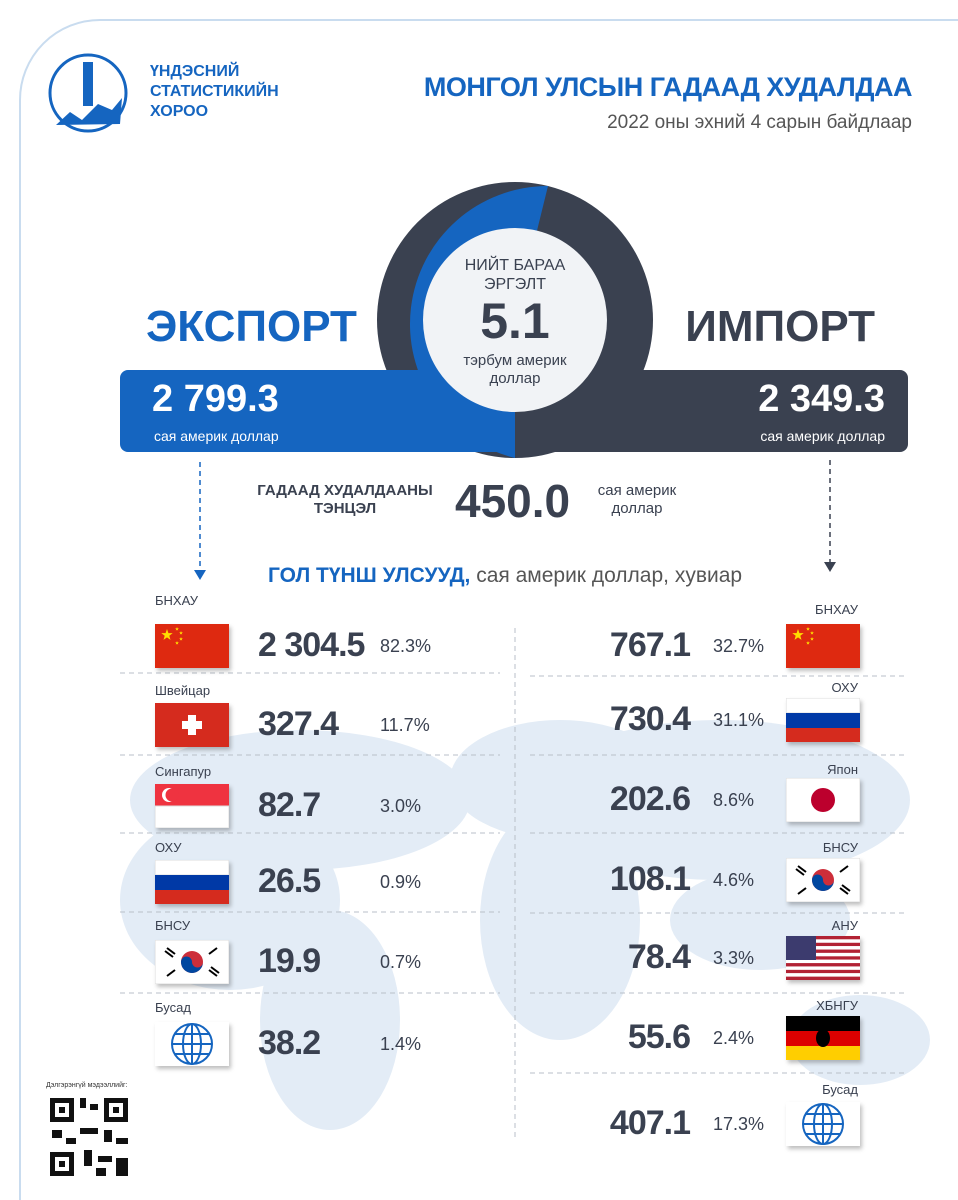 The image size is (958, 1200). What do you see at coordinates (311, 645) in the screenshot?
I see `partner-value: 2 304.5` at bounding box center [311, 645].